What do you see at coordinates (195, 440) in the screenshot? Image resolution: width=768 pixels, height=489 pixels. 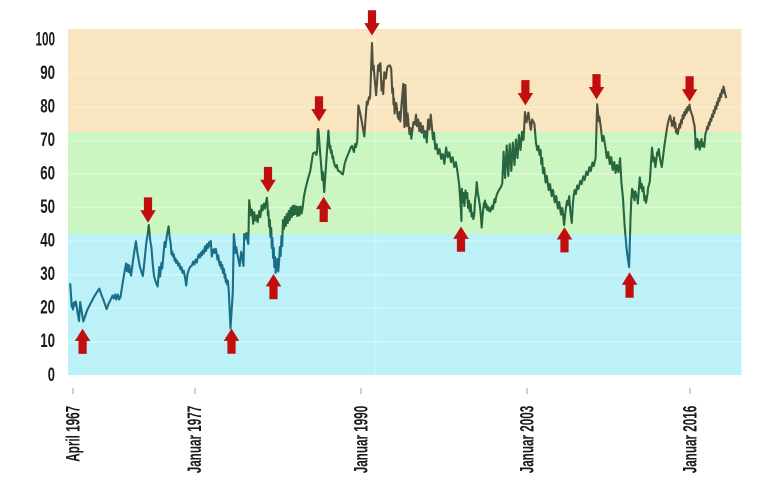 I see `svg-text: Januar 1977` at bounding box center [195, 440].